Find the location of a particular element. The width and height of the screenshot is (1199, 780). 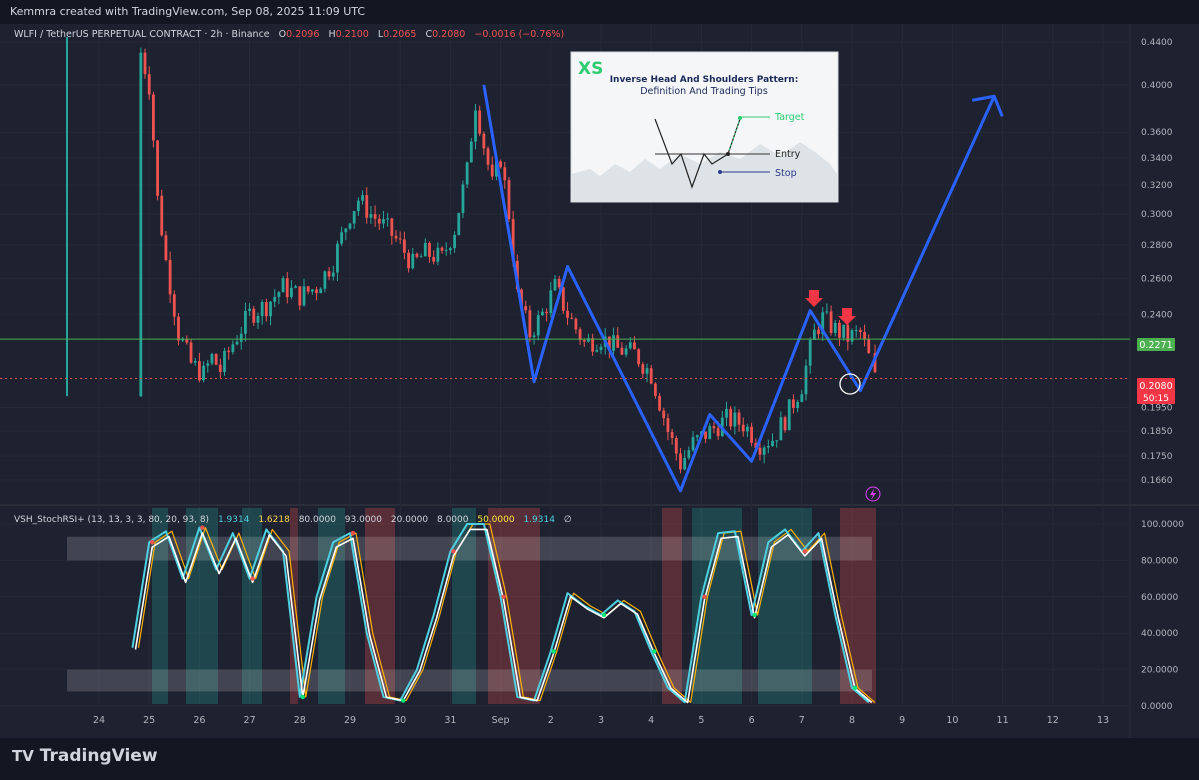

price-tick-label: 0.3600 is located at coordinates (1157, 133).